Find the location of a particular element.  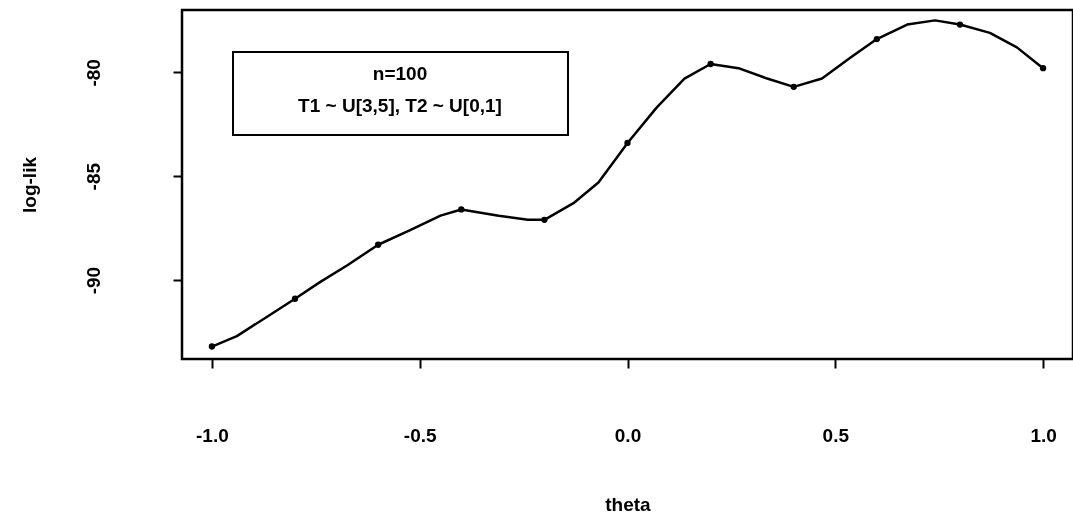

annotation: n=100 is located at coordinates (400, 73).